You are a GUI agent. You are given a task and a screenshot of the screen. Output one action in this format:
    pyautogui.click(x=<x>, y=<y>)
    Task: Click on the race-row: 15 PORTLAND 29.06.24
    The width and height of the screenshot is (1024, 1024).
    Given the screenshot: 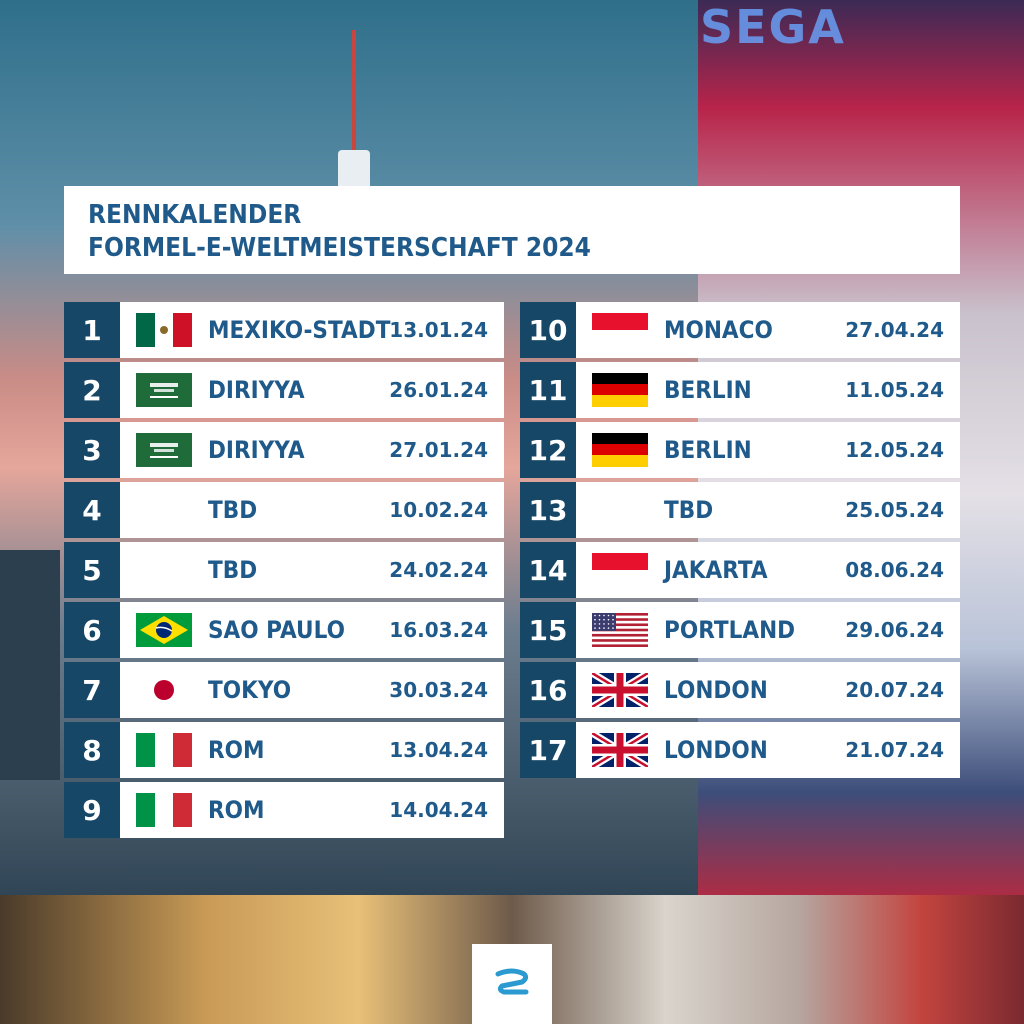 What is the action you would take?
    pyautogui.click(x=740, y=630)
    